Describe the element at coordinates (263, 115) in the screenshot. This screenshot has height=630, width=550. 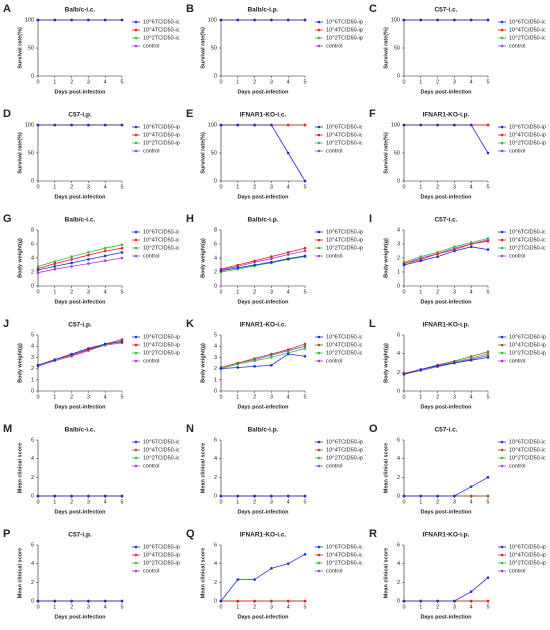
I see `panel-title: IFNAR1-KO-i.c.` at that location.